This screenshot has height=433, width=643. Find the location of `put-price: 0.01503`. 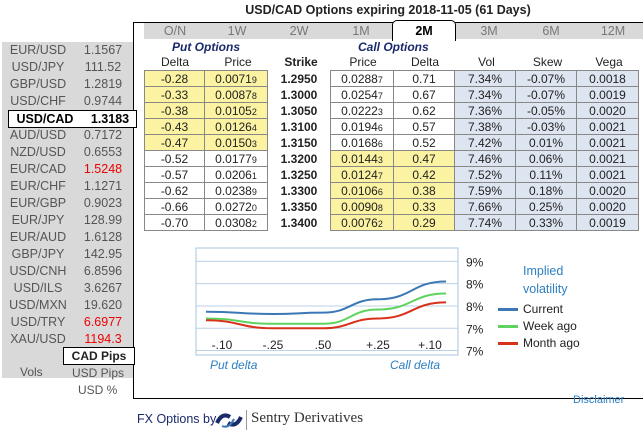

put-price: 0.01503 is located at coordinates (236, 142).